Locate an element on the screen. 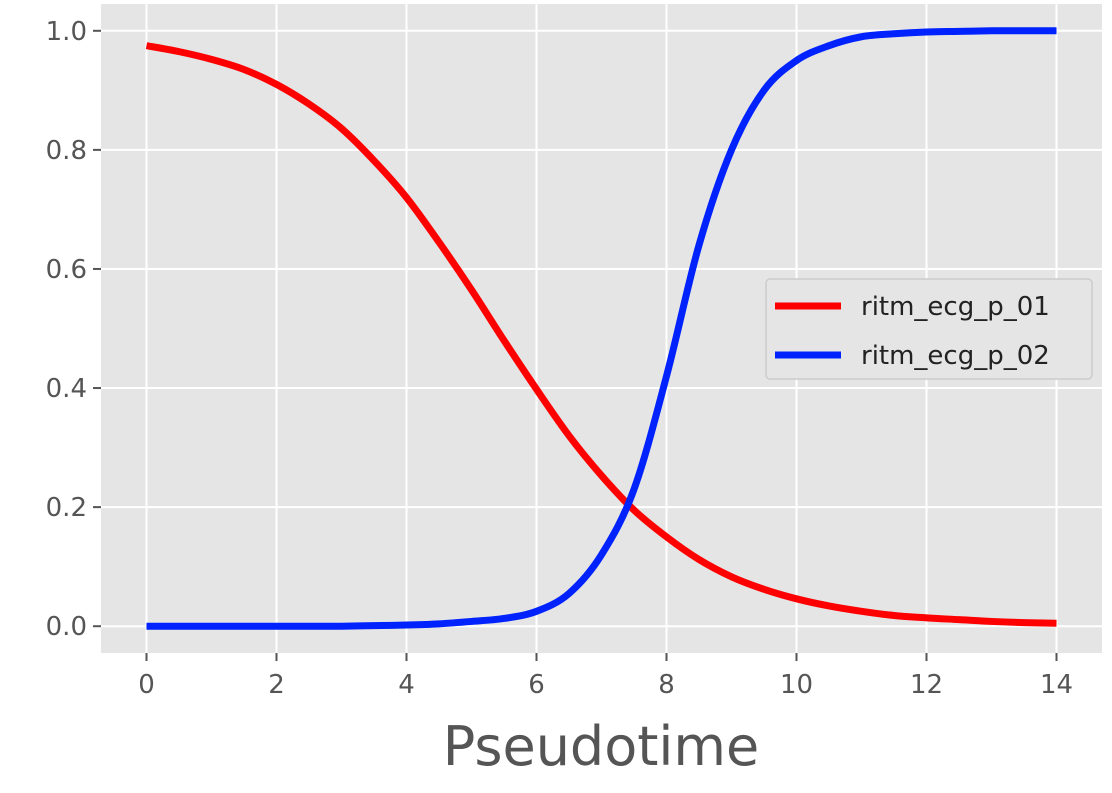  y-tick-label: 0.8 is located at coordinates (66, 151).